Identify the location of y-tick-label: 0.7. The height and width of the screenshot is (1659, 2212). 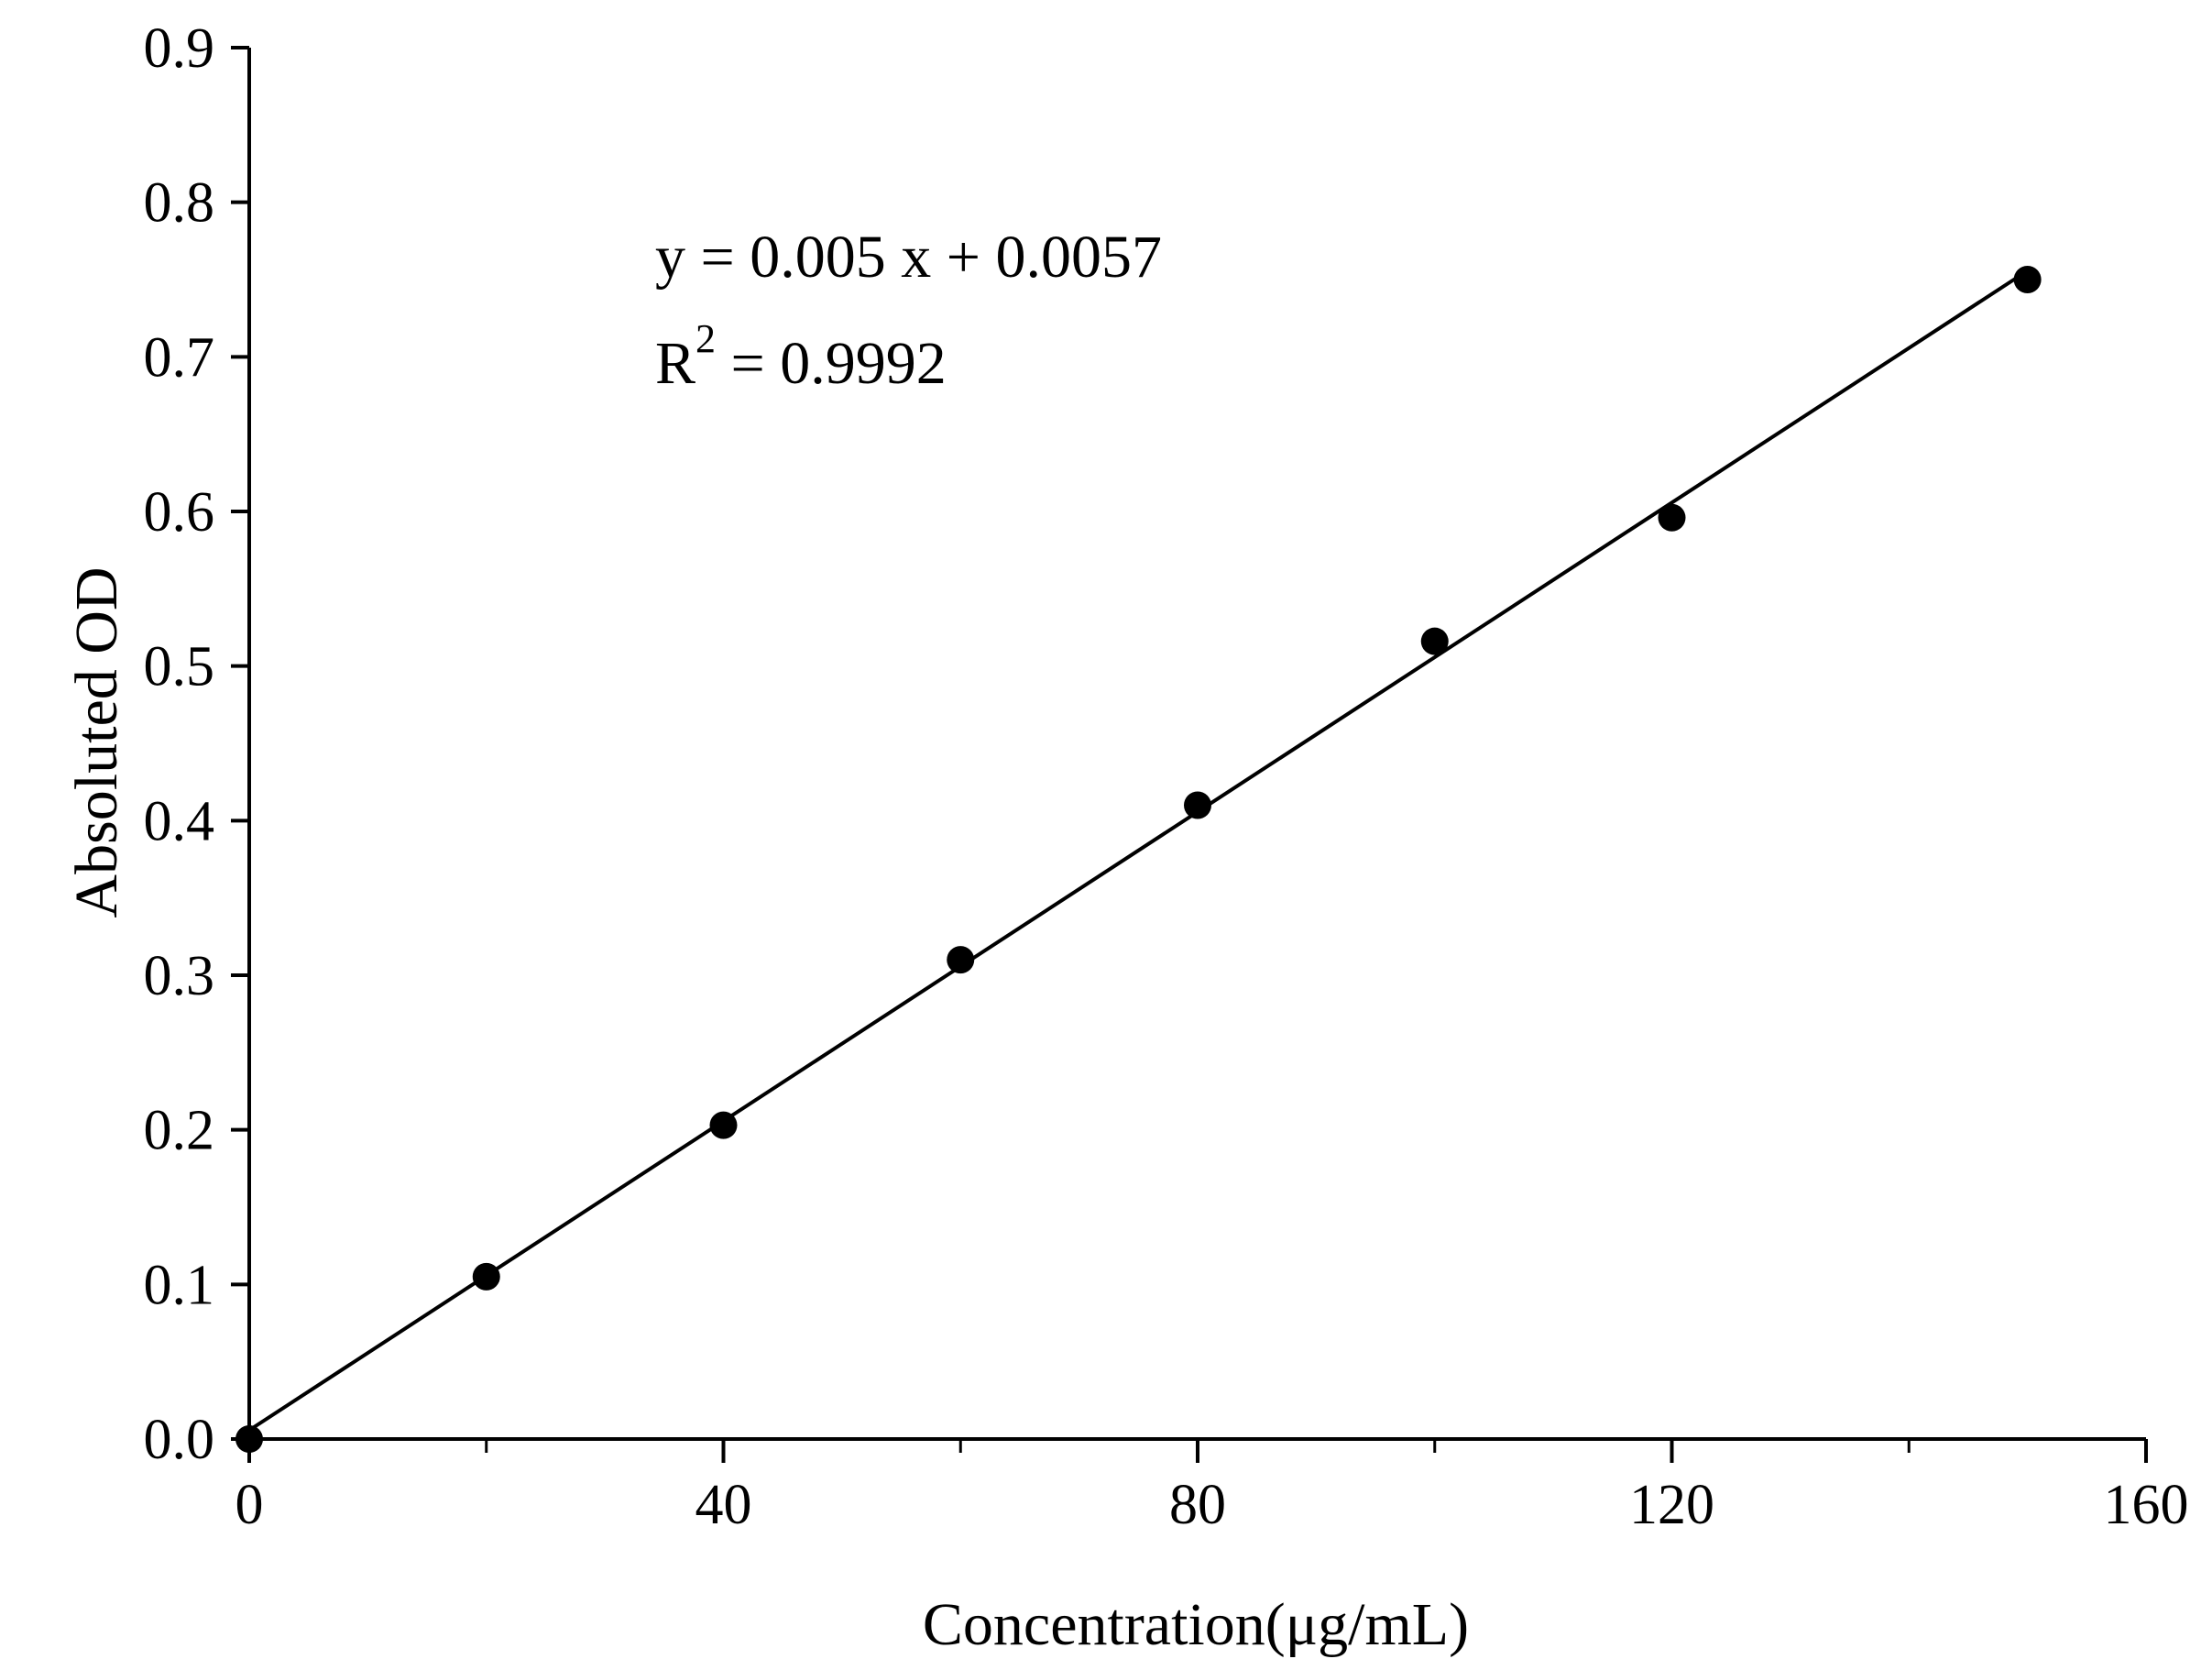
(179, 357).